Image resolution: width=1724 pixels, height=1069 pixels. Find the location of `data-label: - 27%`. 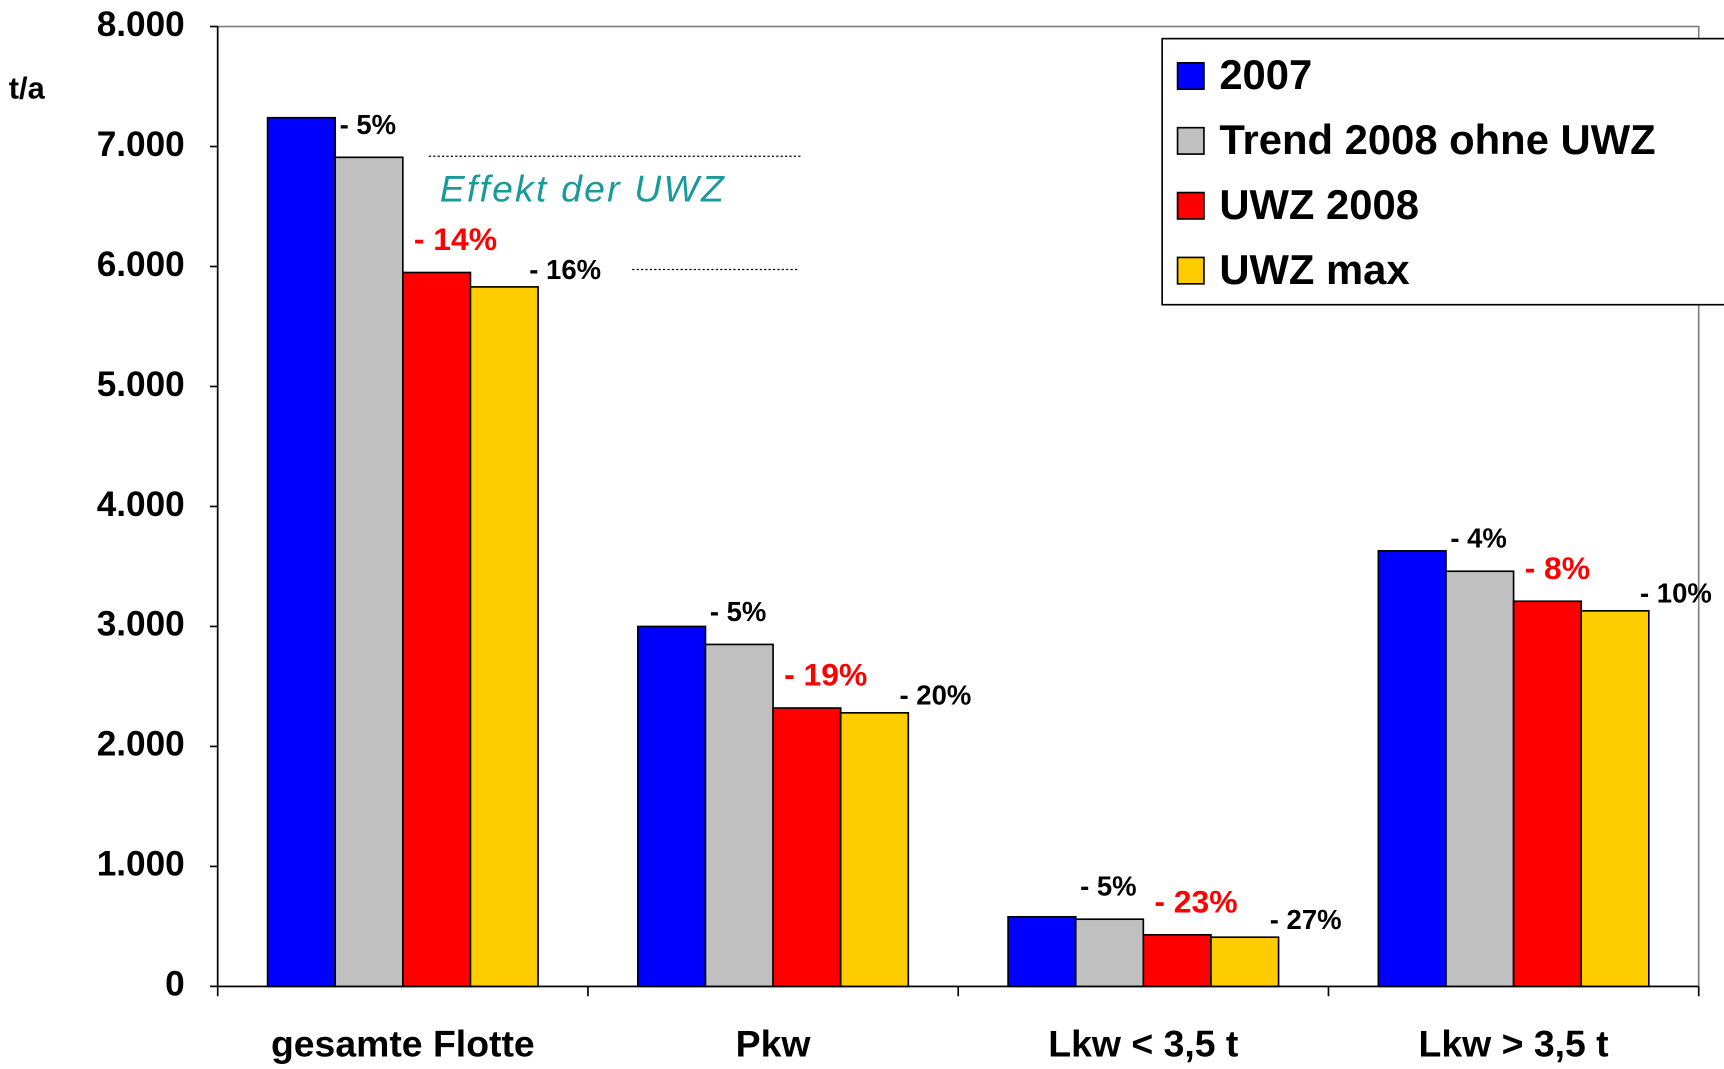

data-label: - 27% is located at coordinates (1306, 919).